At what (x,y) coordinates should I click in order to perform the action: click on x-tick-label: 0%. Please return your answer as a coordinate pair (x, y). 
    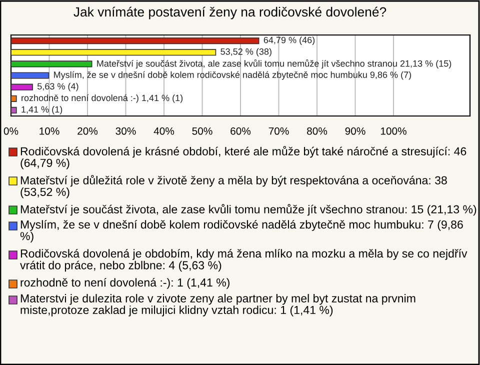
    Looking at the image, I should click on (11, 131).